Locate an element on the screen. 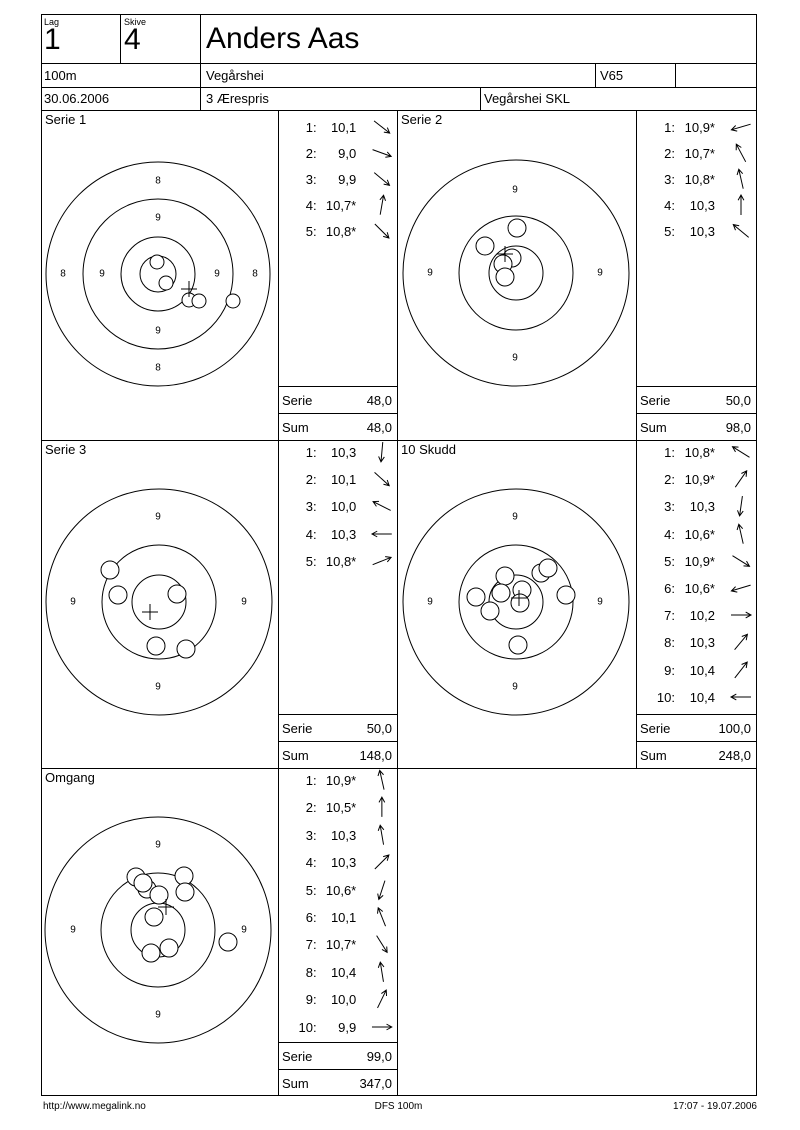 The width and height of the screenshot is (800, 1130). shot-row: 6: 10,1 is located at coordinates (336, 916).